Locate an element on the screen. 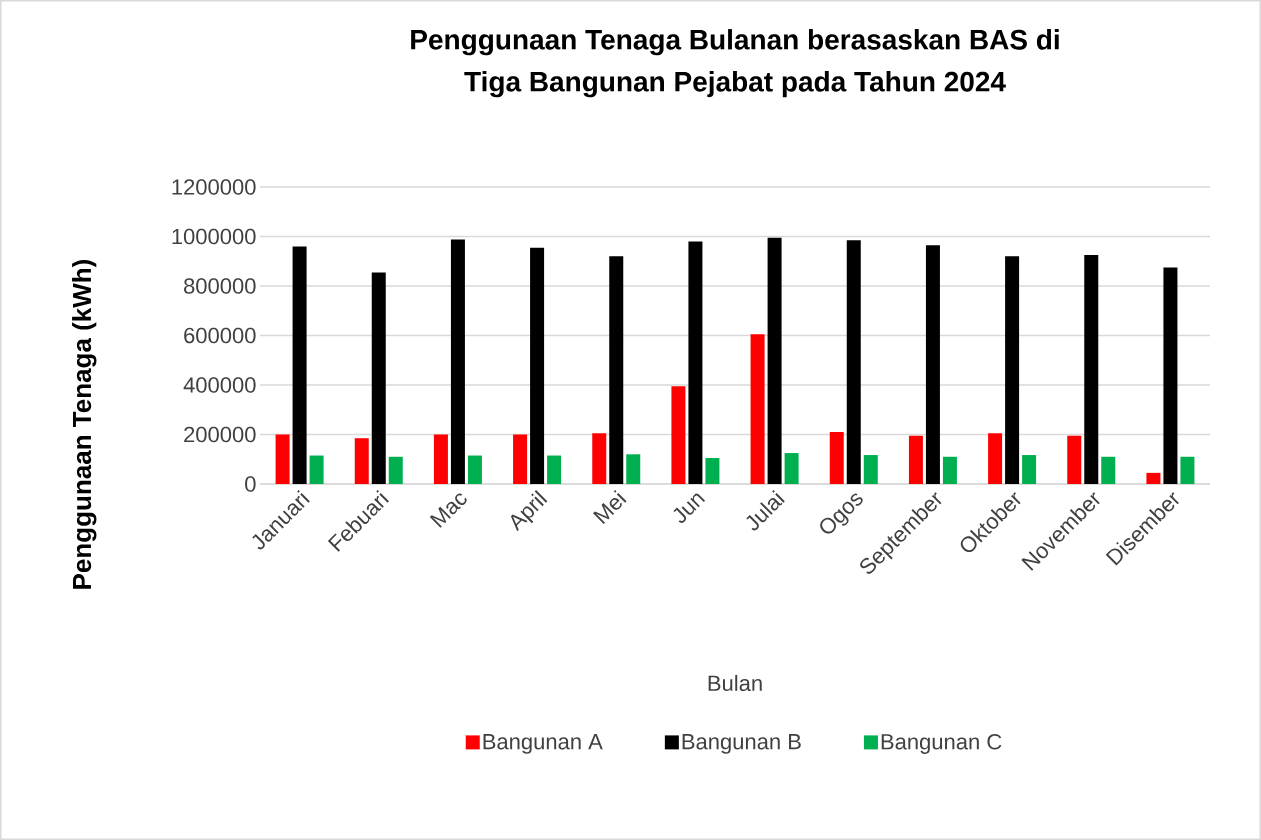 The image size is (1261, 840). y-tick-label: 200000 is located at coordinates (220, 434).